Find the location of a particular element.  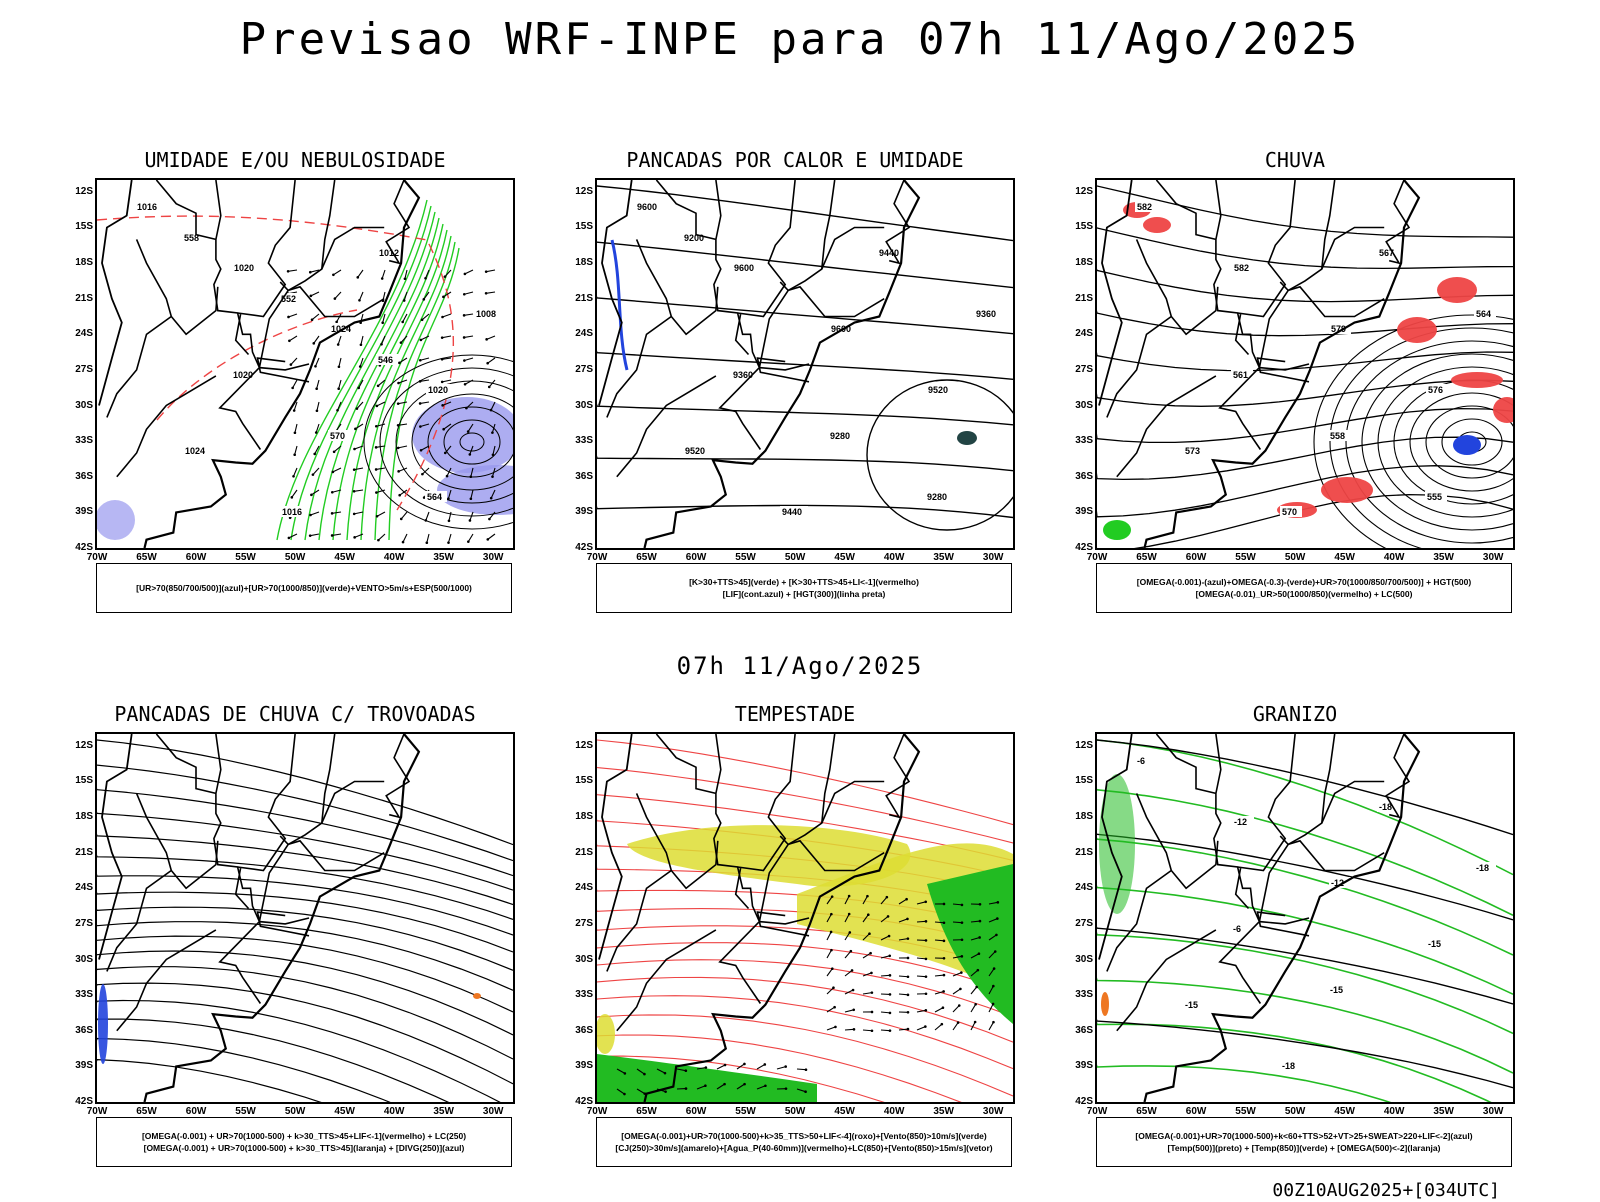

longitude-label: 45W is located at coordinates (345, 1111).